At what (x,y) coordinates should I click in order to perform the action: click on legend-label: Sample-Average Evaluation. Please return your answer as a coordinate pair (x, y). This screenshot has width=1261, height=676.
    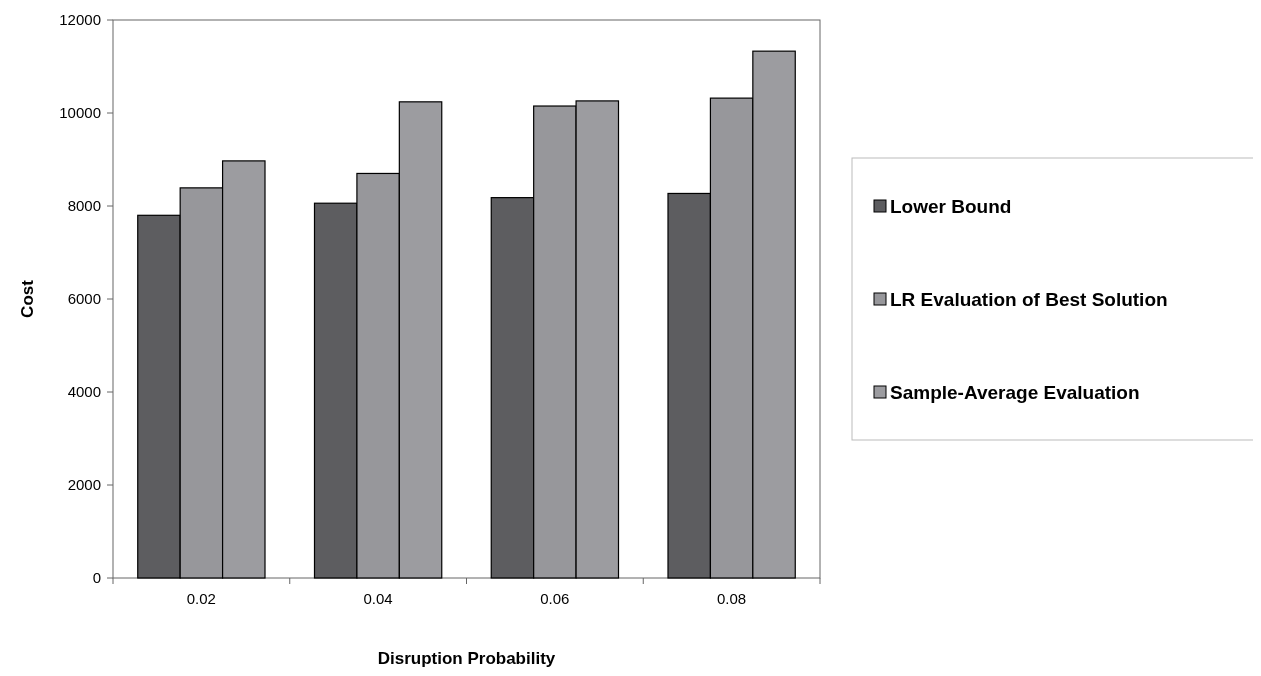
    Looking at the image, I should click on (1015, 392).